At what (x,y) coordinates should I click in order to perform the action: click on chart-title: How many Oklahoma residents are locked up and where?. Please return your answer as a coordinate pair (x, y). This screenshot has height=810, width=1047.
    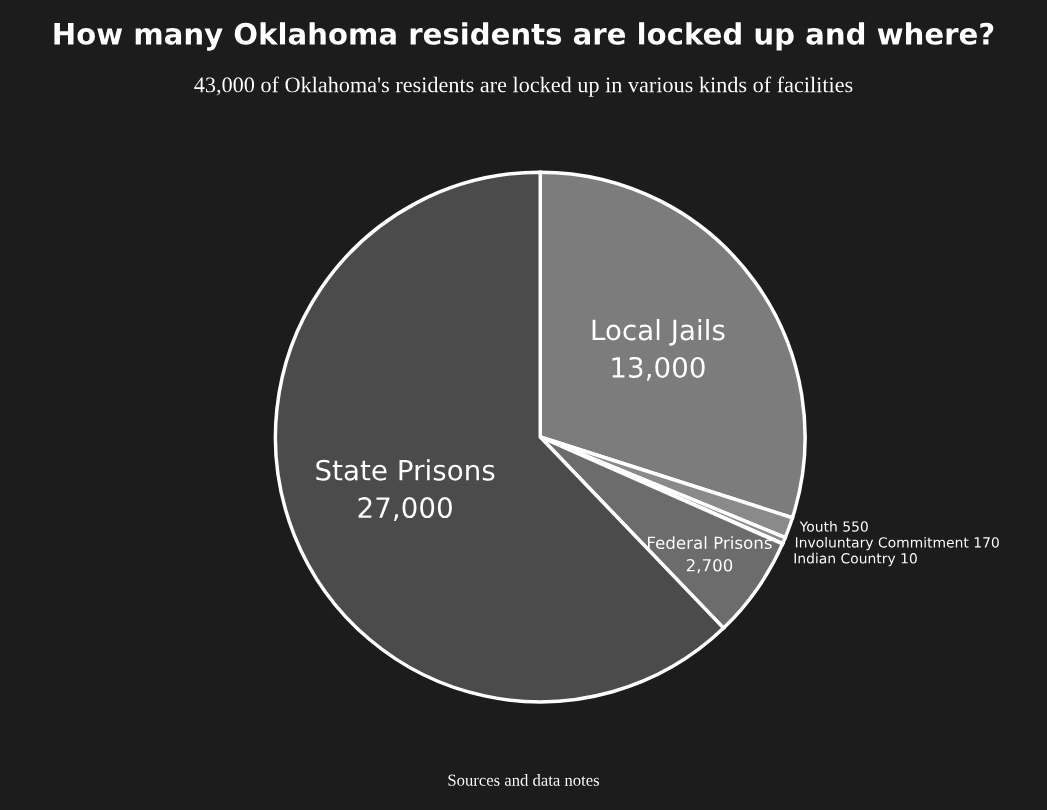
    Looking at the image, I should click on (524, 36).